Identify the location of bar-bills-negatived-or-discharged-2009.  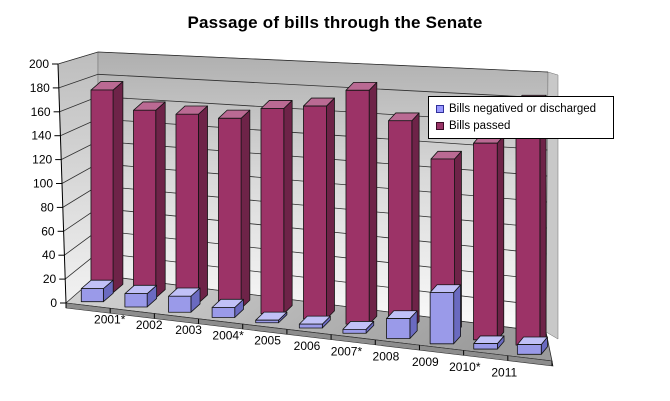
(445, 314).